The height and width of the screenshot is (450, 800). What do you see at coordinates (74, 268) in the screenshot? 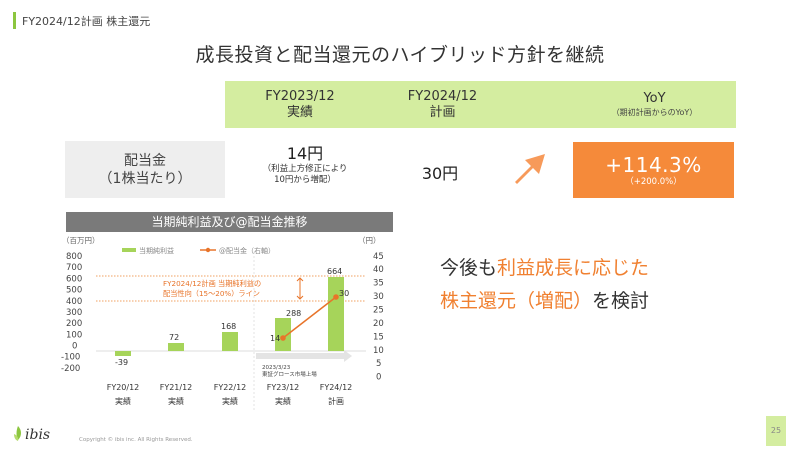
I see `tick: 700` at bounding box center [74, 268].